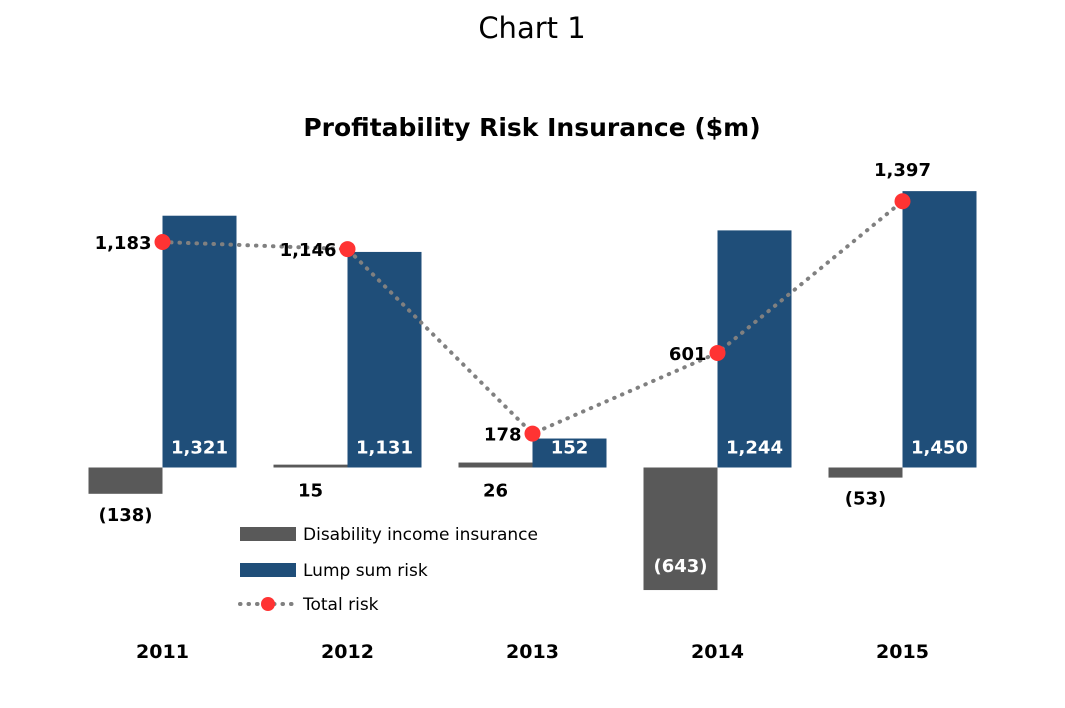  What do you see at coordinates (125, 480) in the screenshot?
I see `bar-disability-2011` at bounding box center [125, 480].